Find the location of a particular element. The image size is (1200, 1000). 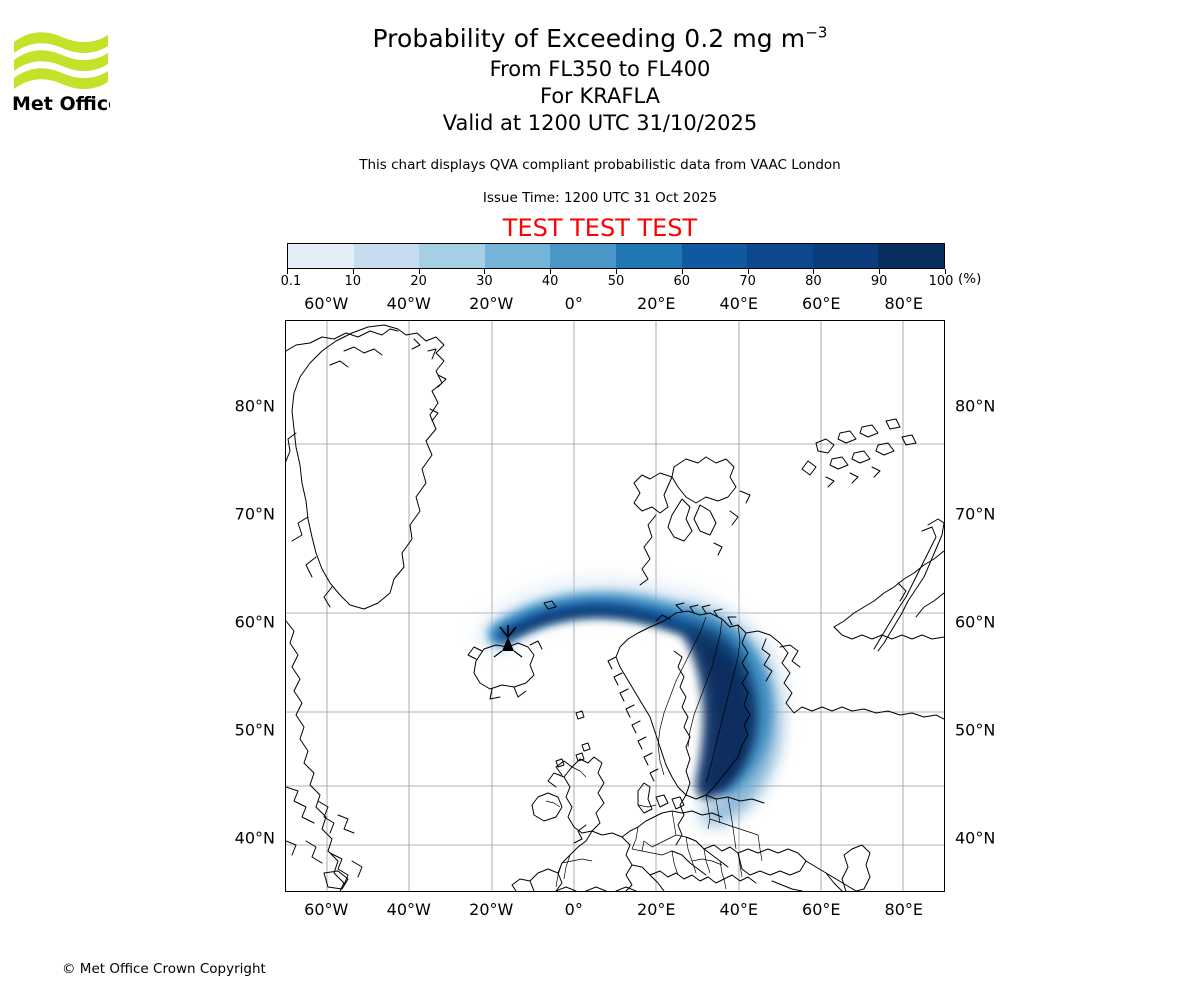

chart-main-title-exponent: −3 is located at coordinates (816, 32).